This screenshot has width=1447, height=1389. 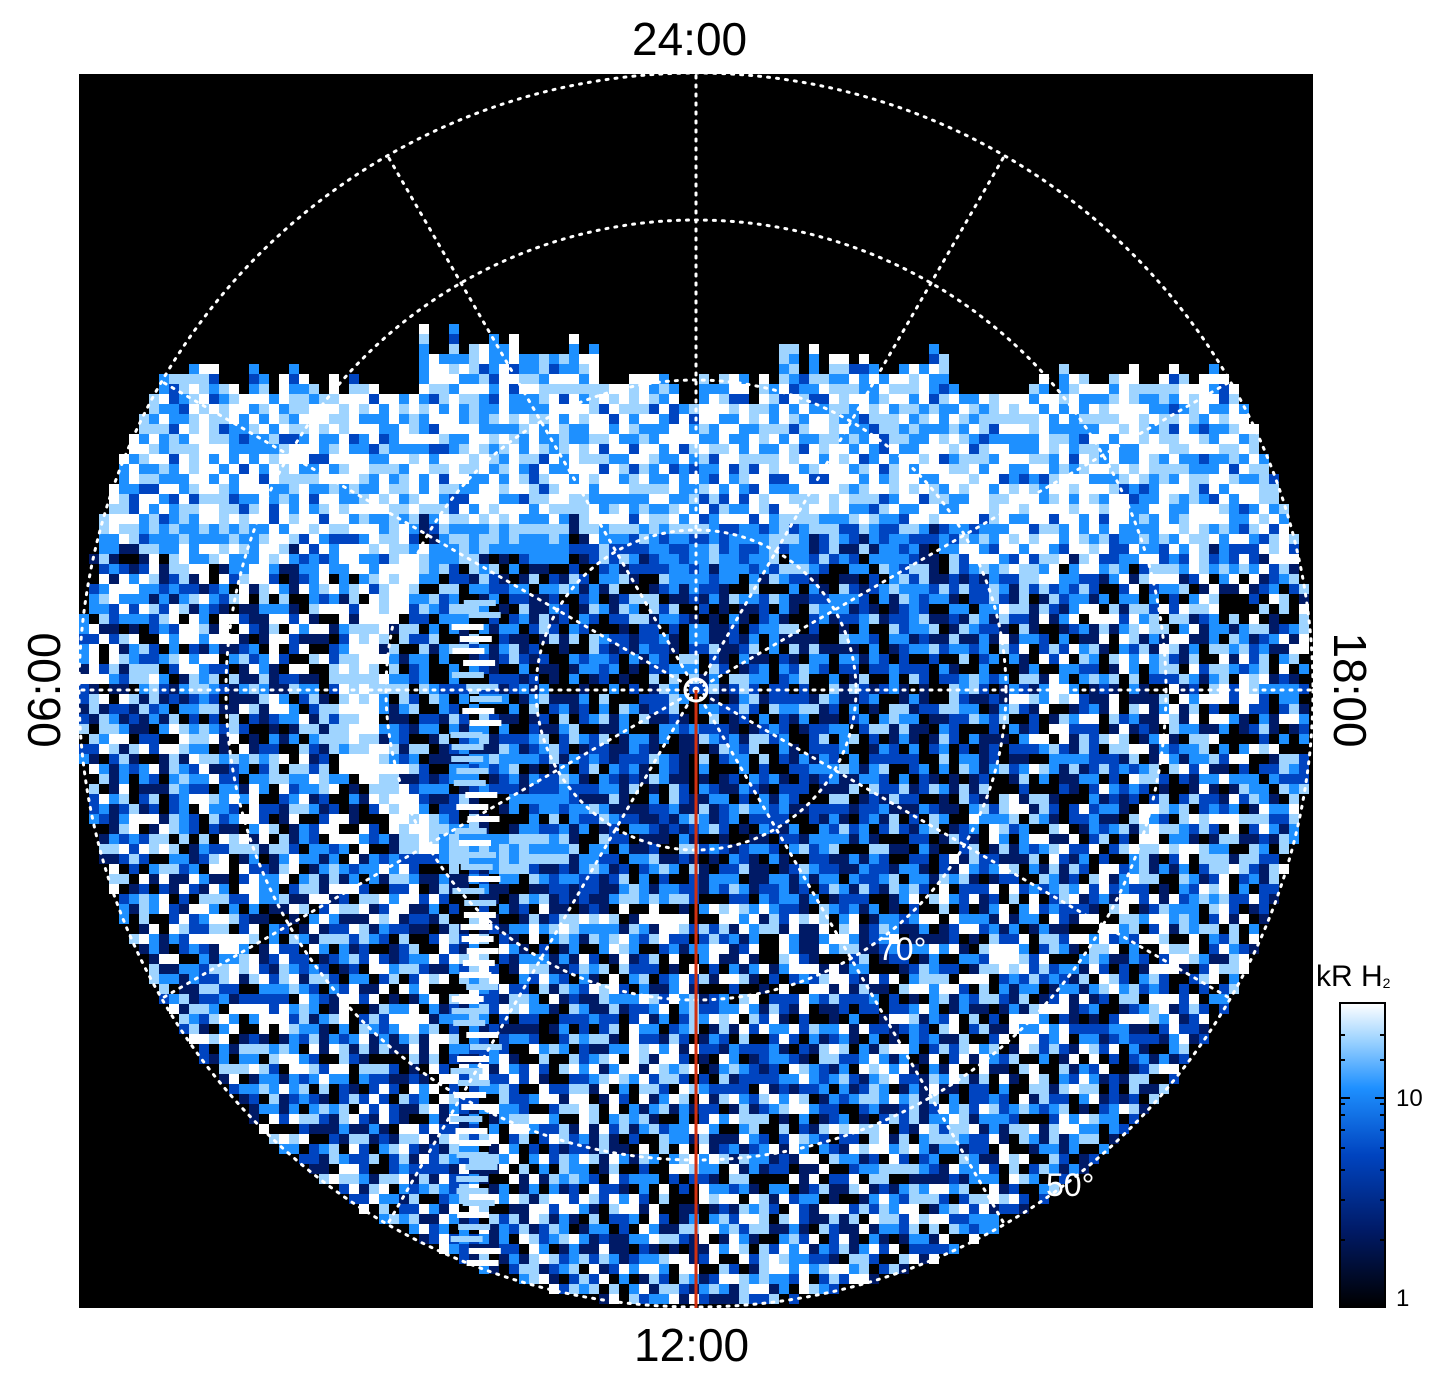 What do you see at coordinates (1349, 976) in the screenshot?
I see `colorbar-title-main: kR H` at bounding box center [1349, 976].